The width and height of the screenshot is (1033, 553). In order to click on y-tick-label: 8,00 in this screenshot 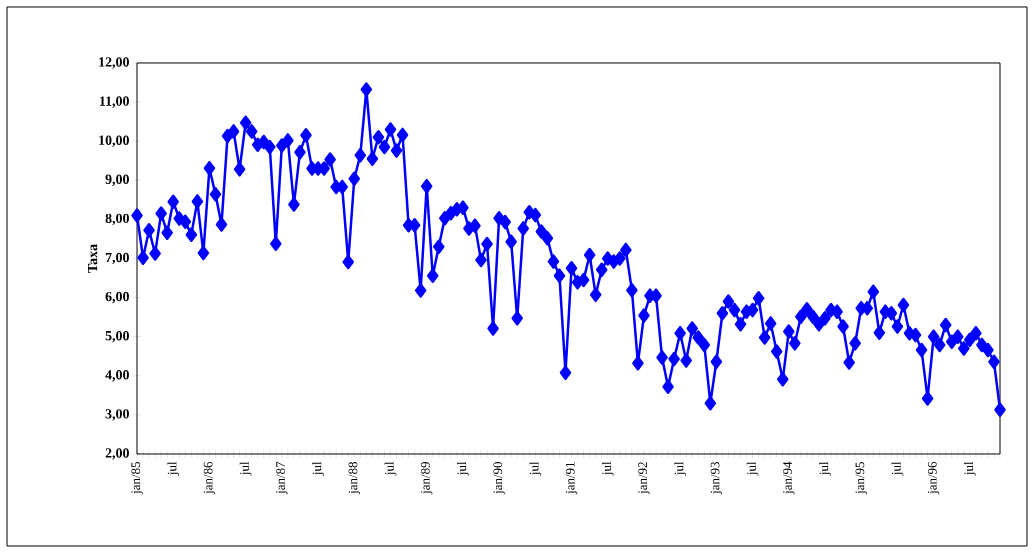, I will do `click(117, 219)`.